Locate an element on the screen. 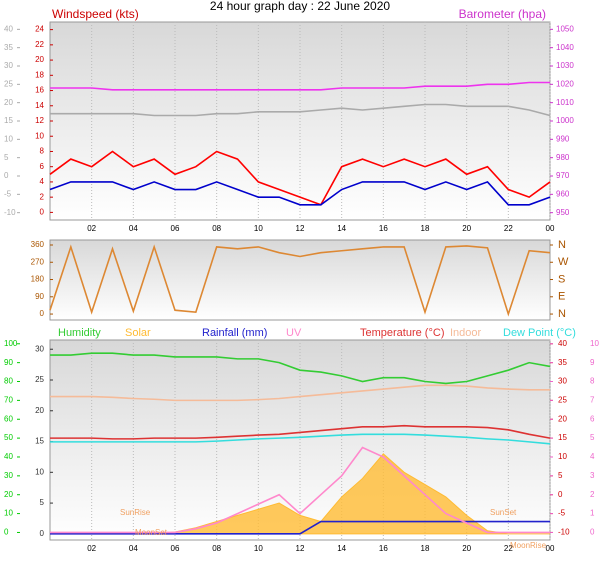 The width and height of the screenshot is (608, 566). x-tick-label: 00 is located at coordinates (550, 228).